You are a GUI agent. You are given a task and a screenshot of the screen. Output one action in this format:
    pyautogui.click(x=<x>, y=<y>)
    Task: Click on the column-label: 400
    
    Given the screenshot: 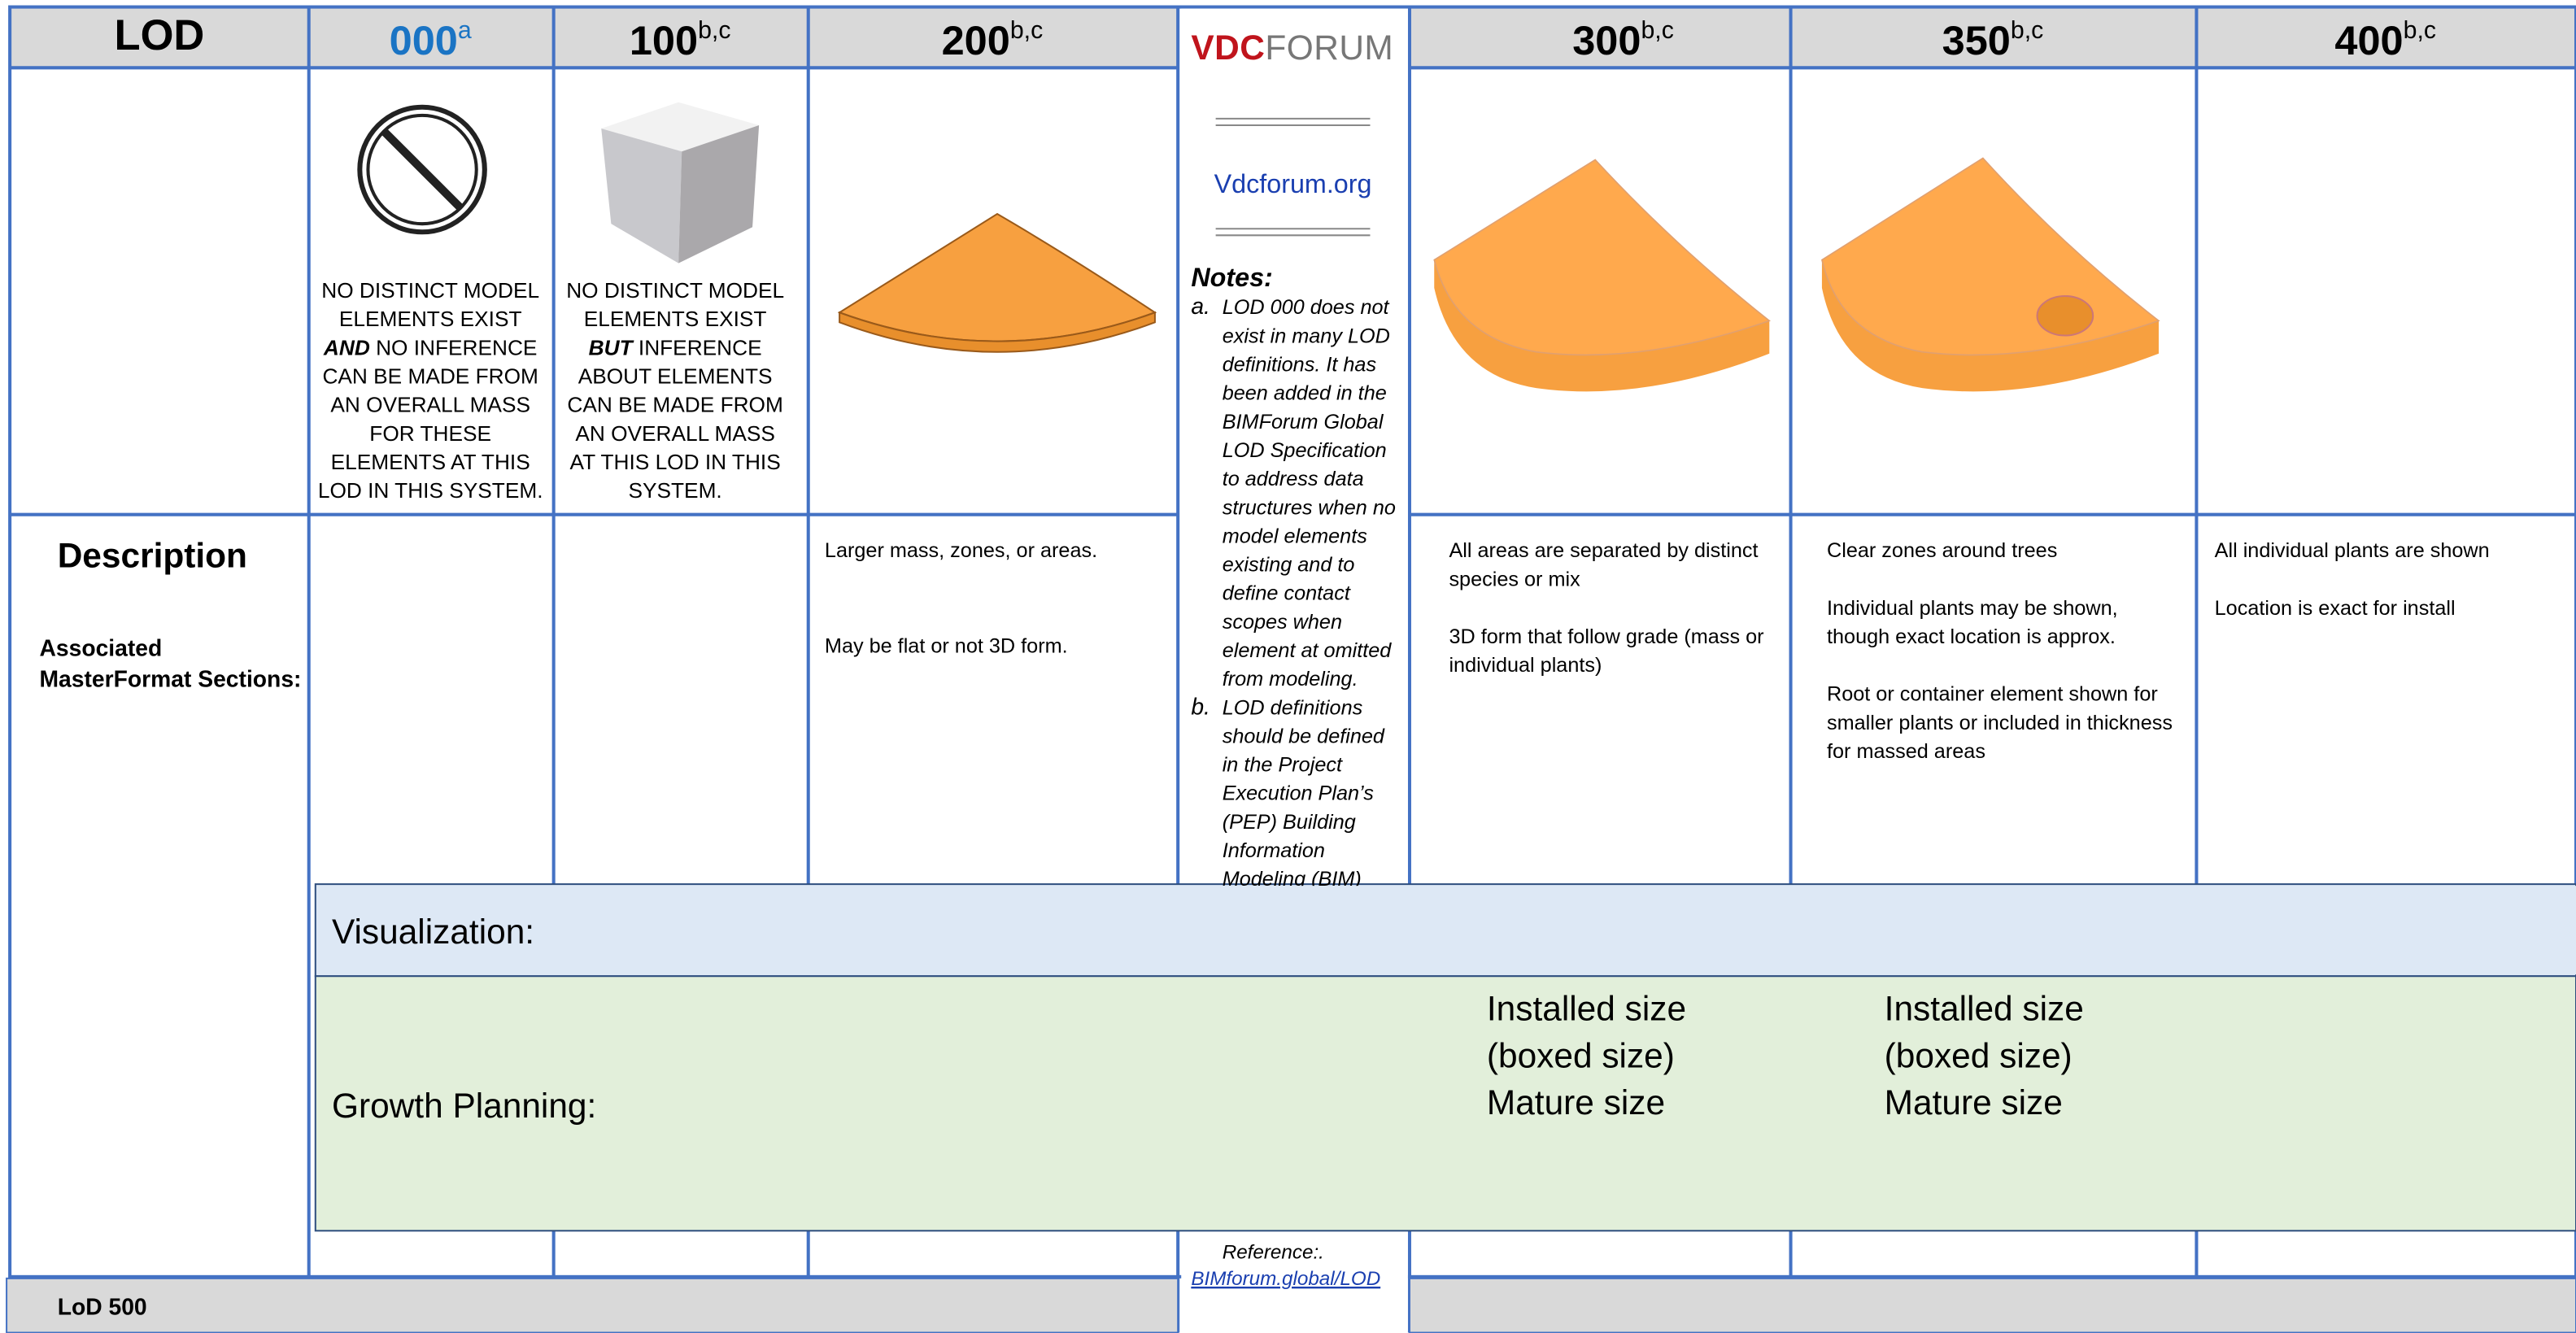 What is the action you would take?
    pyautogui.click(x=2368, y=40)
    